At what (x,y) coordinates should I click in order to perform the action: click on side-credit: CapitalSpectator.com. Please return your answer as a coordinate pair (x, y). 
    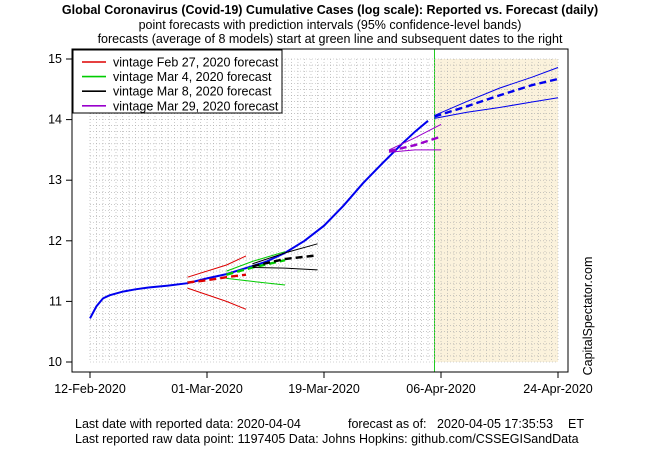
    Looking at the image, I should click on (588, 316).